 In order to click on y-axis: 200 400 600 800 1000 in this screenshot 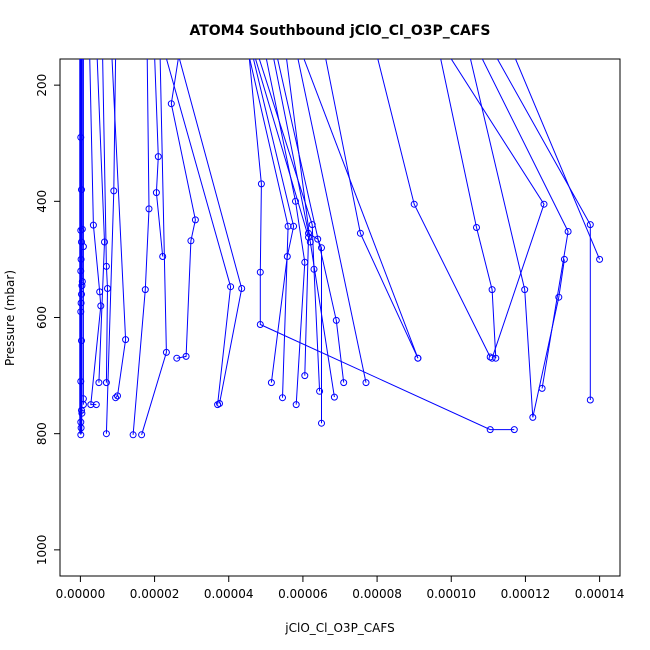, I will do `click(47, 319)`.